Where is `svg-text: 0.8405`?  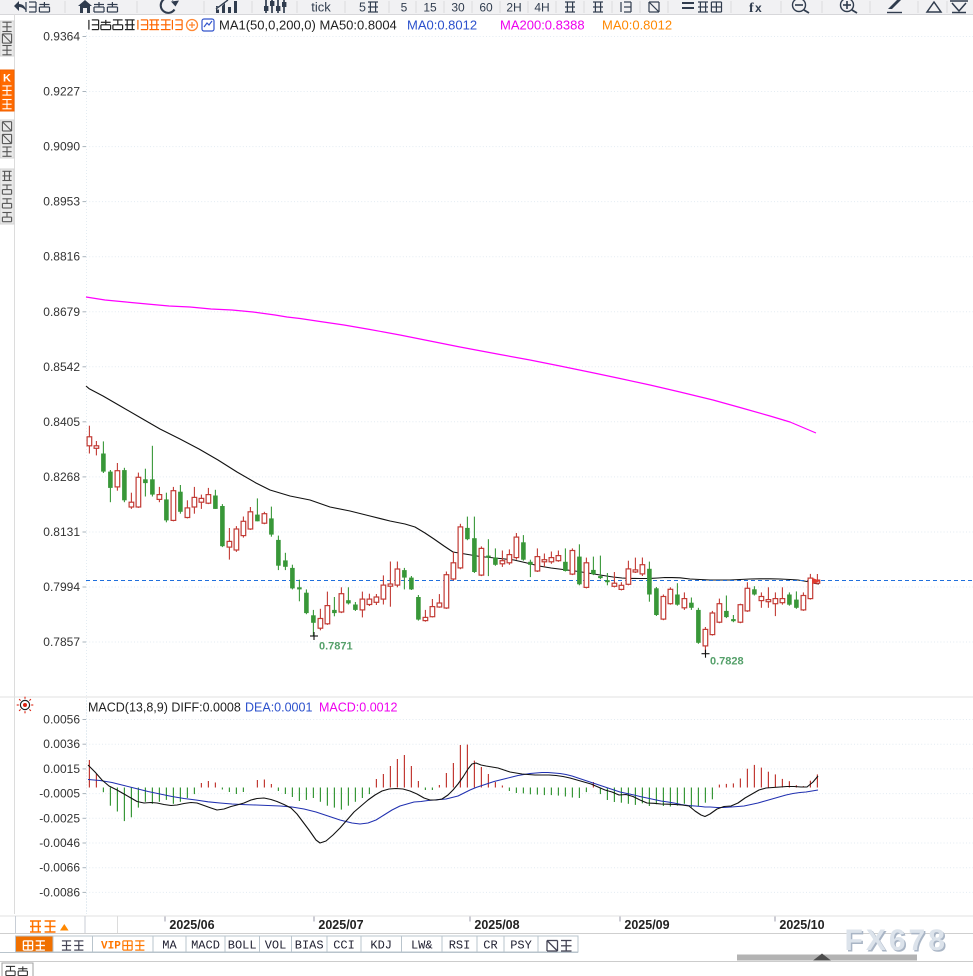
svg-text: 0.8405 is located at coordinates (61, 422).